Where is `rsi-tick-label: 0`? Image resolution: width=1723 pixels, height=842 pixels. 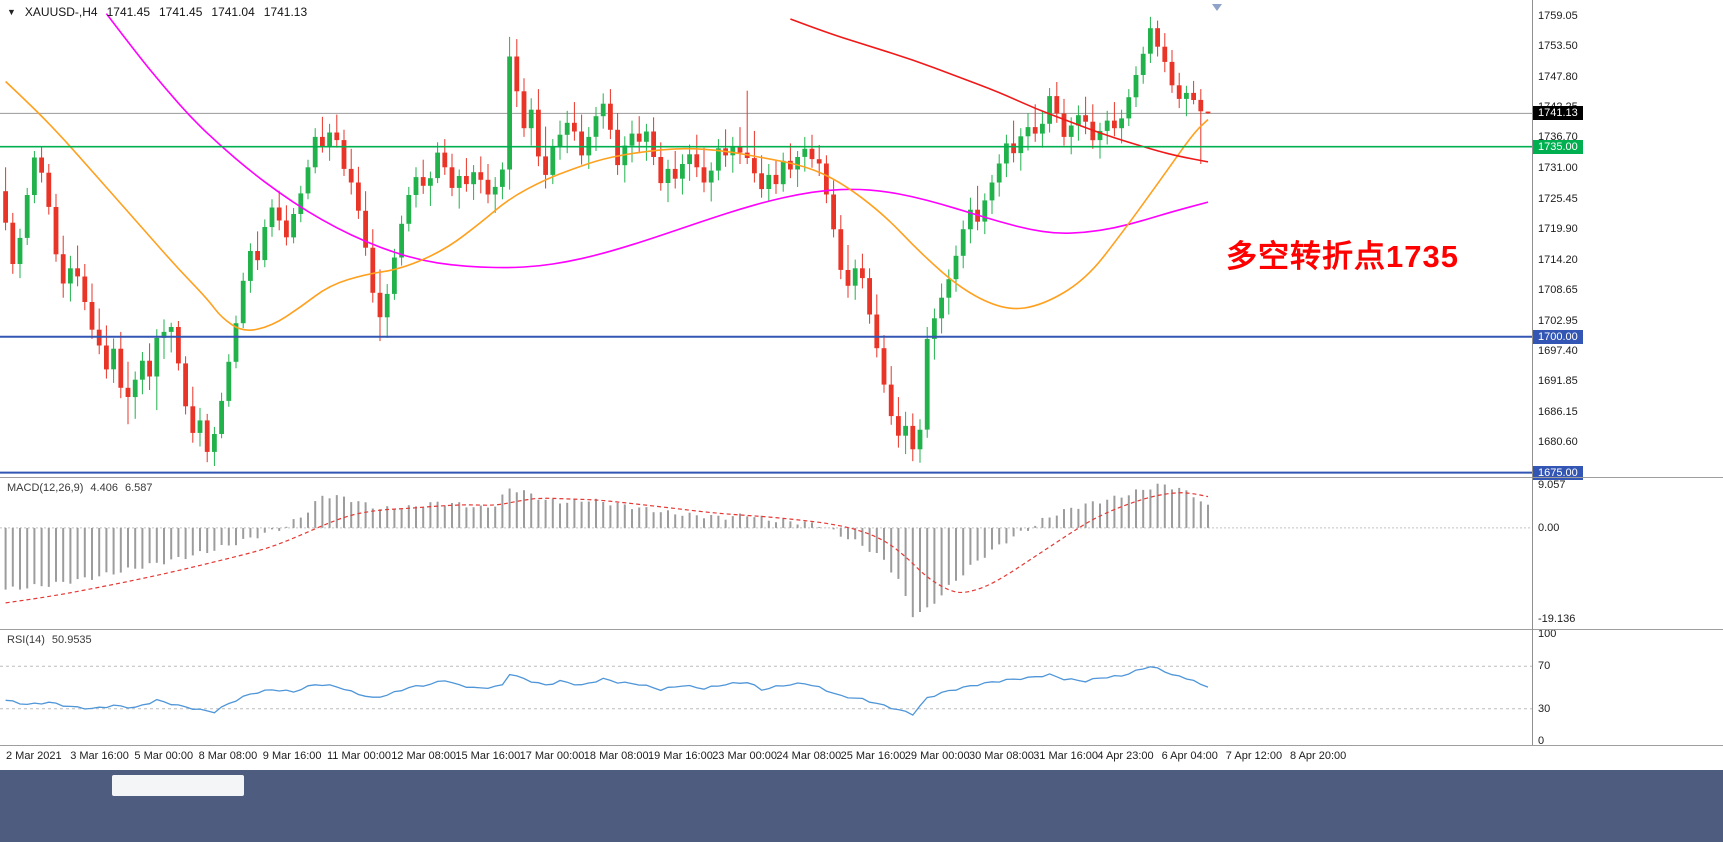
rsi-tick-label: 0 is located at coordinates (1541, 740).